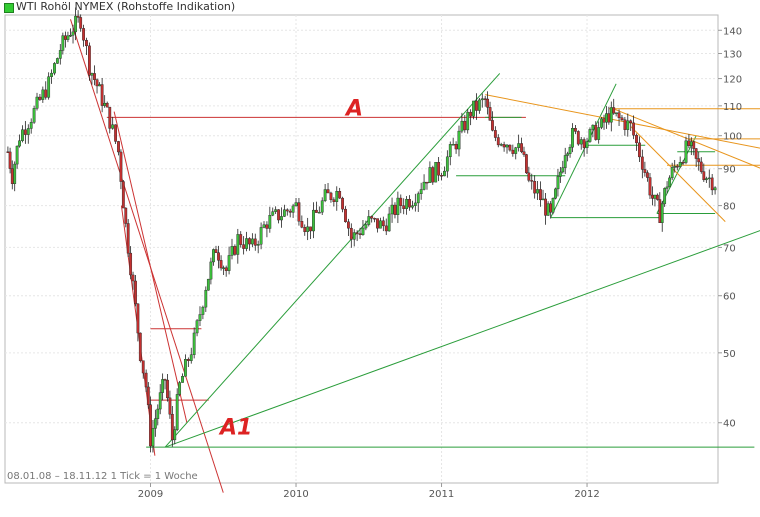 This screenshot has height=517, width=760. I want to click on trendline, so click(622, 121).